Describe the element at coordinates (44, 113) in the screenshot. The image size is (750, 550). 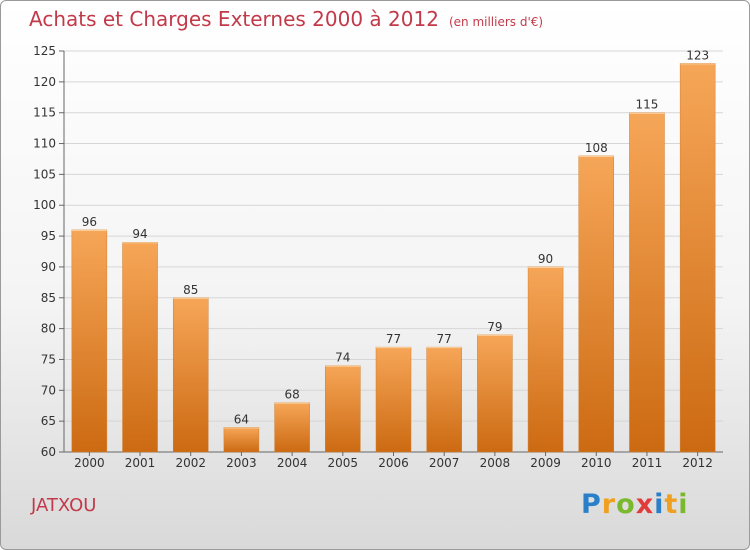
I see `y-tick-label: 115` at that location.